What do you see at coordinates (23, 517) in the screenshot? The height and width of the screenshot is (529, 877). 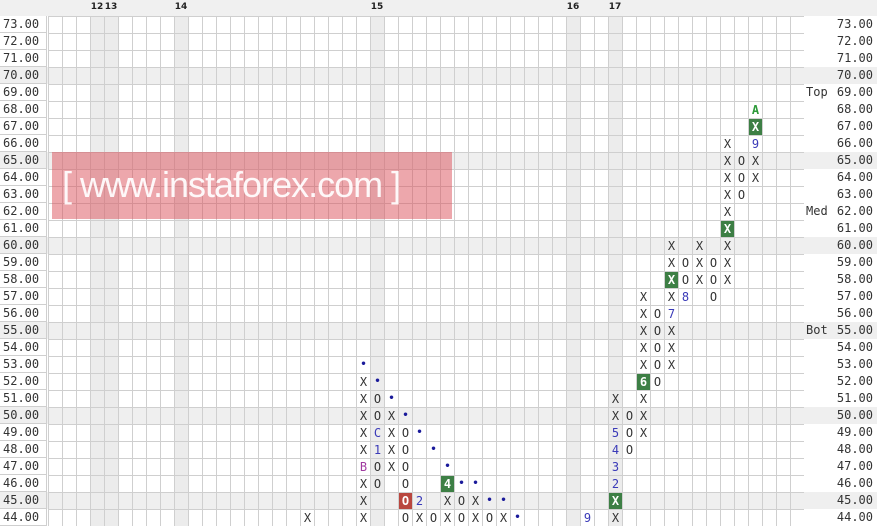 I see `price-label-left: 44.00` at bounding box center [23, 517].